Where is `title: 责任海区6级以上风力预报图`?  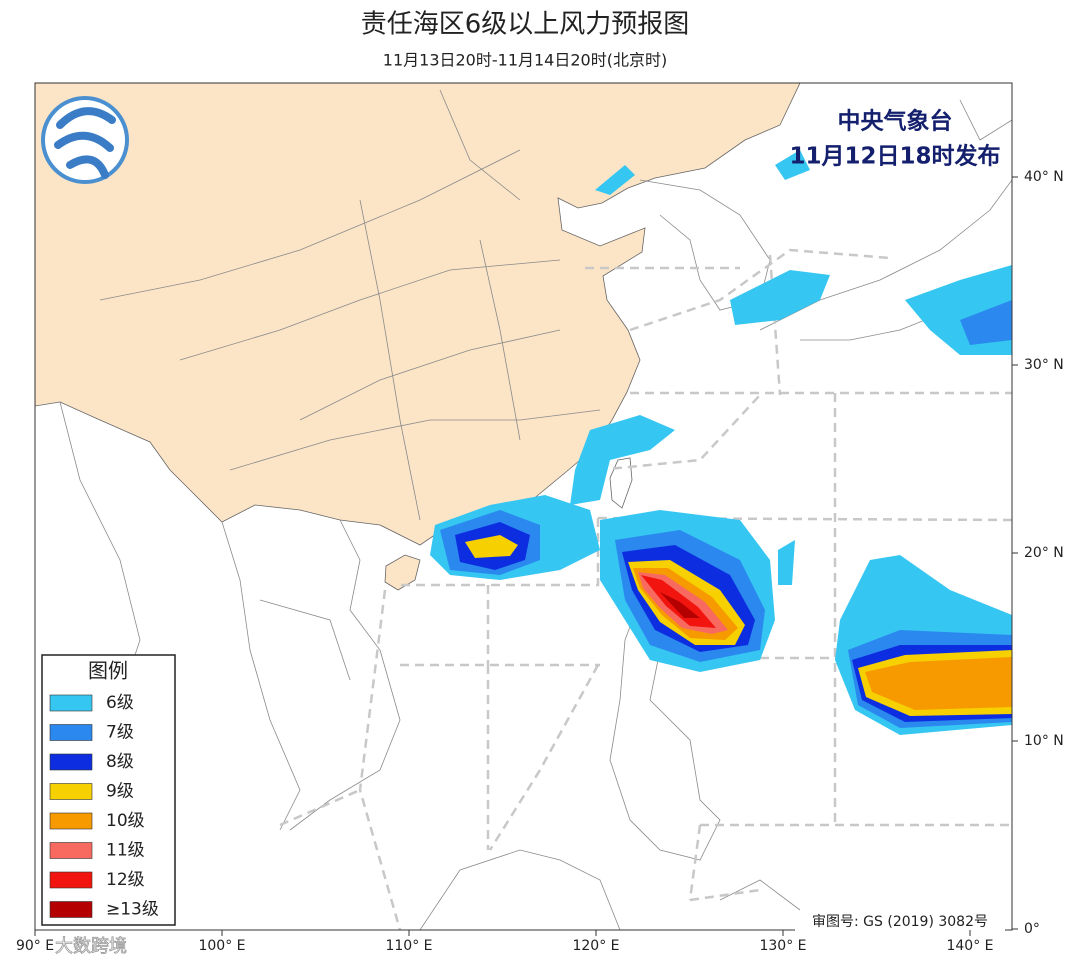
title: 责任海区6级以上风力预报图 is located at coordinates (525, 25).